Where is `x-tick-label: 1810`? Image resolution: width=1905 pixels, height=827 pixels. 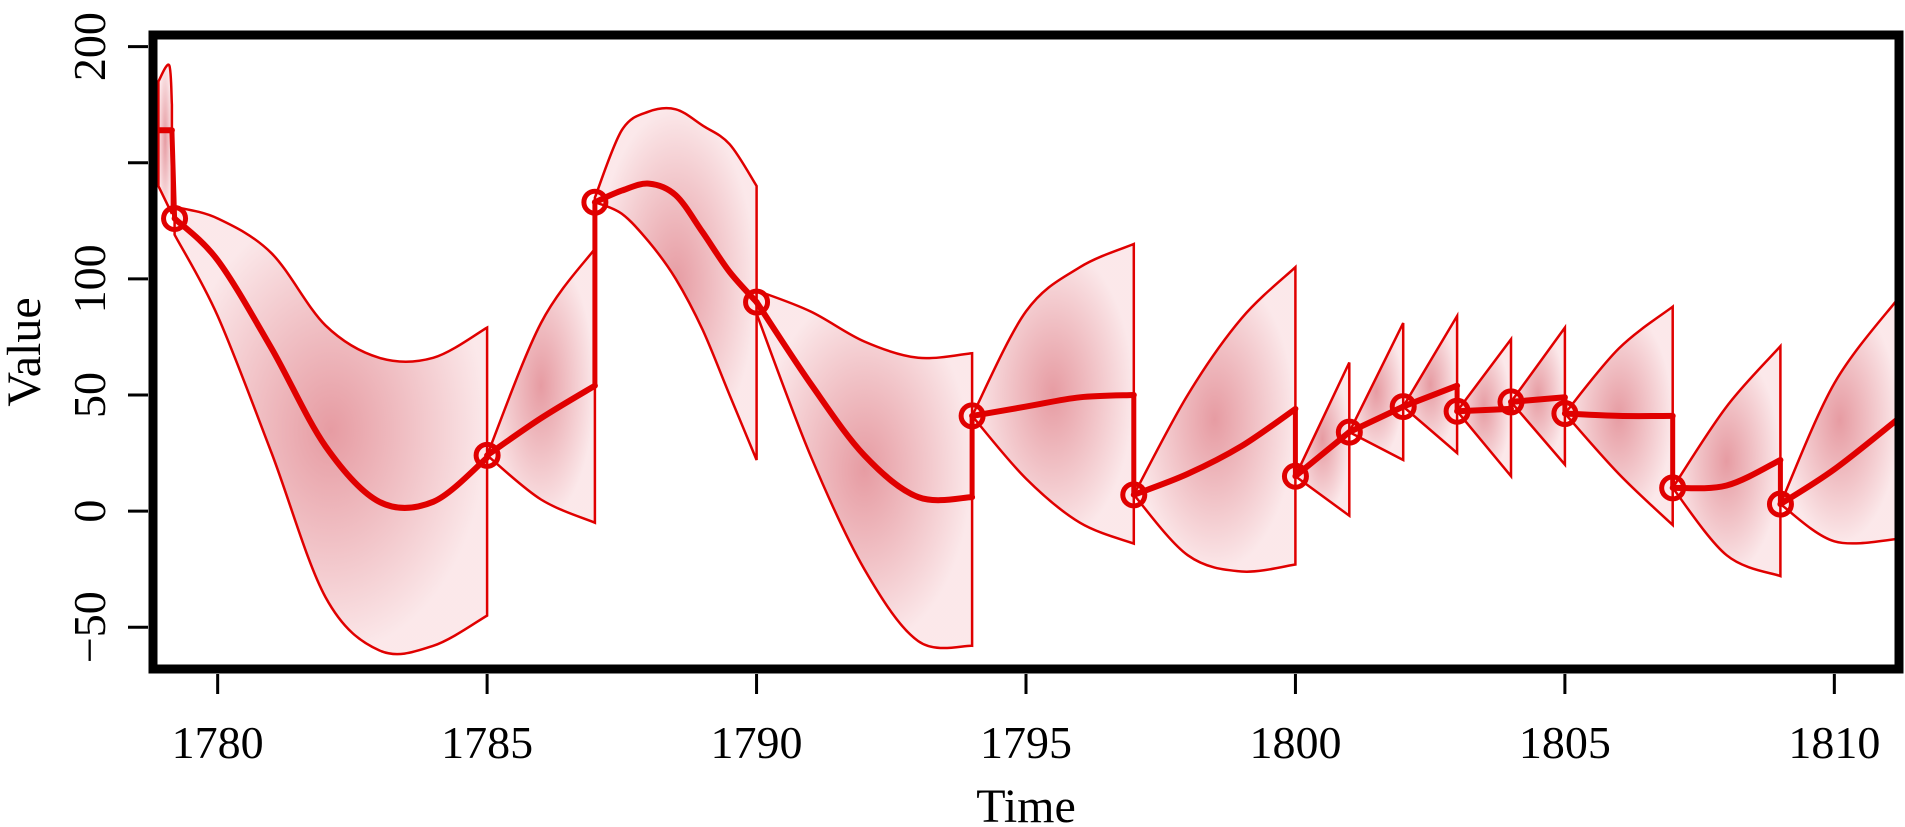
x-tick-label: 1810 is located at coordinates (1834, 742).